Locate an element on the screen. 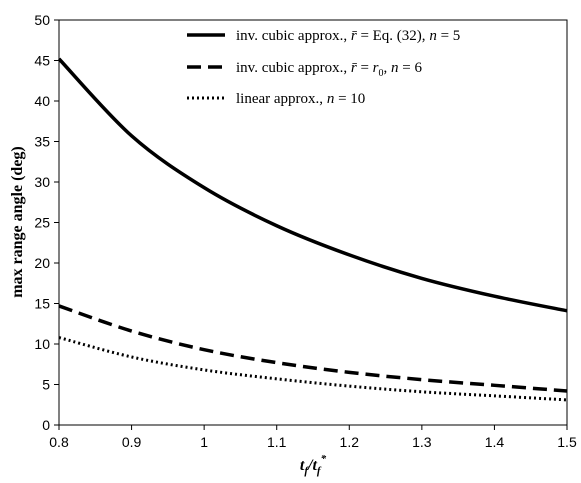 This screenshot has height=483, width=581. y-tick-label: 50 is located at coordinates (42, 20).